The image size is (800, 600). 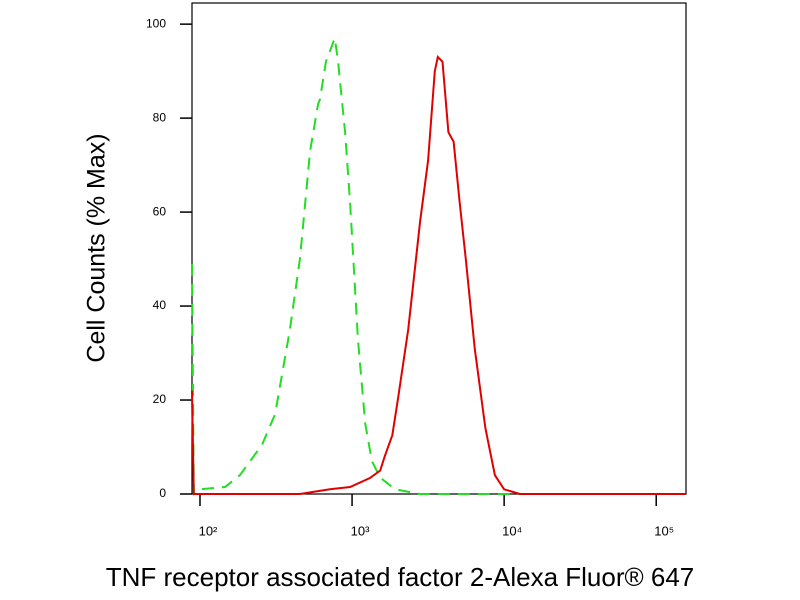 What do you see at coordinates (512, 530) in the screenshot?
I see `x-tick-label: 10⁴` at bounding box center [512, 530].